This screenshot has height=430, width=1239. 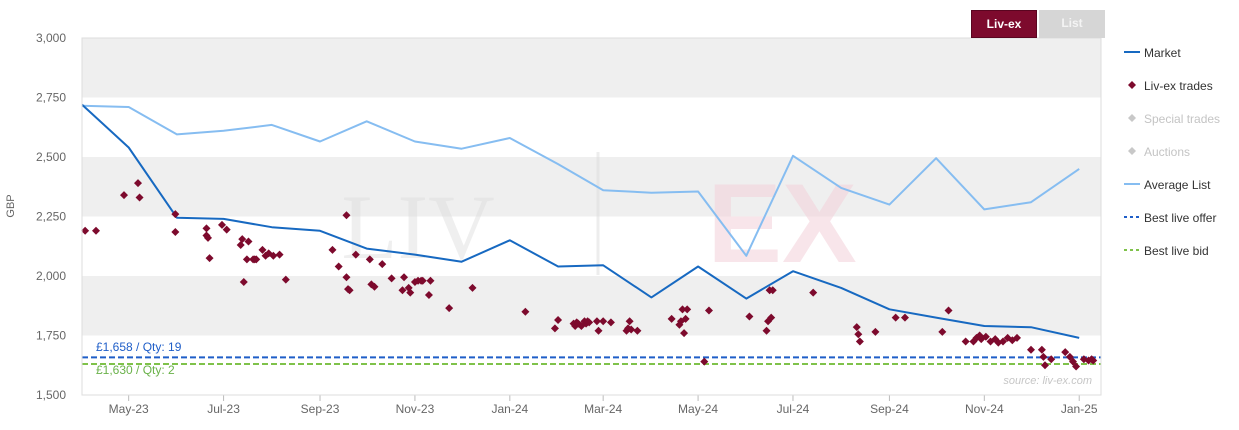 I want to click on legend-item-special-trades: Special trades, so click(x=1182, y=119).